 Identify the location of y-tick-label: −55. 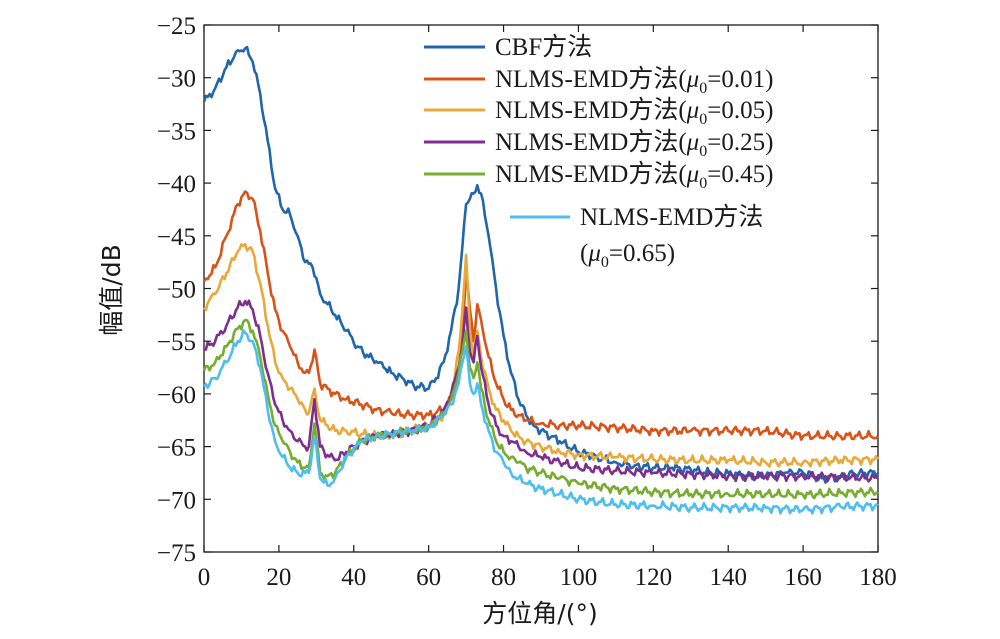
(176, 342).